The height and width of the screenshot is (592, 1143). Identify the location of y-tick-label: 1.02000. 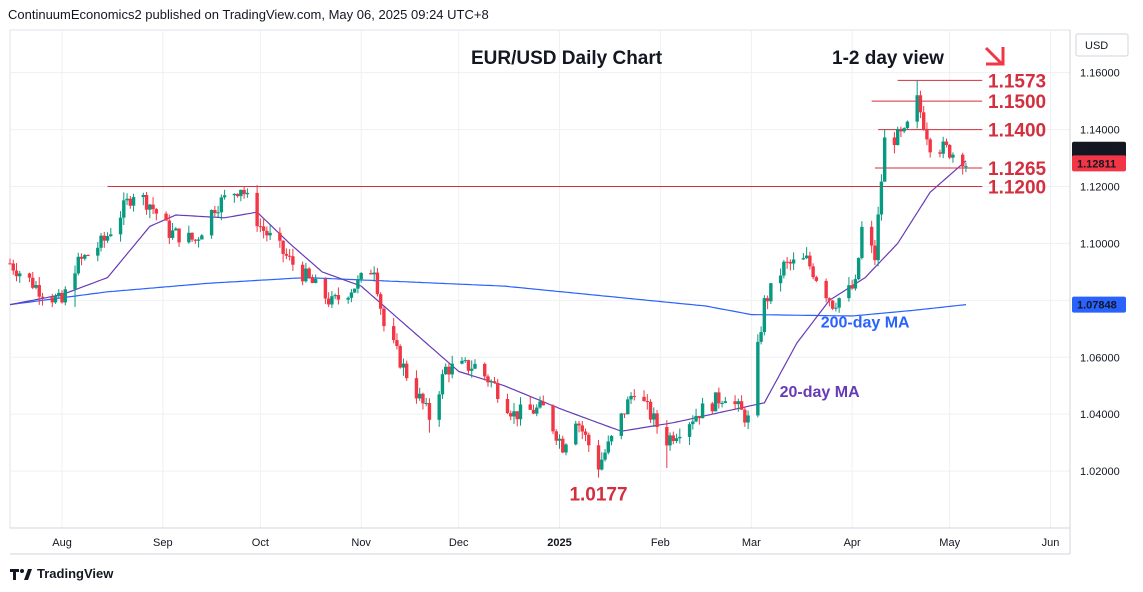
(1100, 472).